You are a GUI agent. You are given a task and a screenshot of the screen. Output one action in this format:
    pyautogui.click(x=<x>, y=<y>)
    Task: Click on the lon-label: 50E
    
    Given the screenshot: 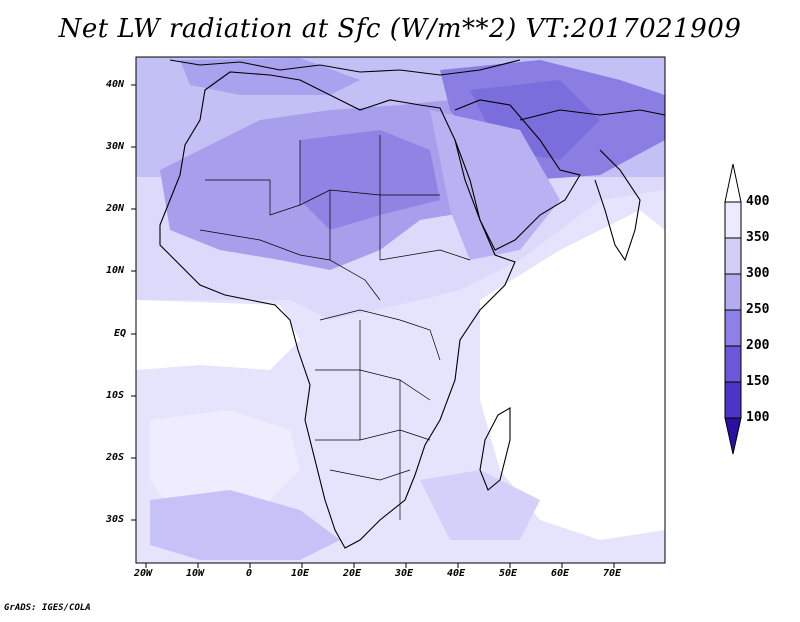 What is the action you would take?
    pyautogui.click(x=508, y=573)
    